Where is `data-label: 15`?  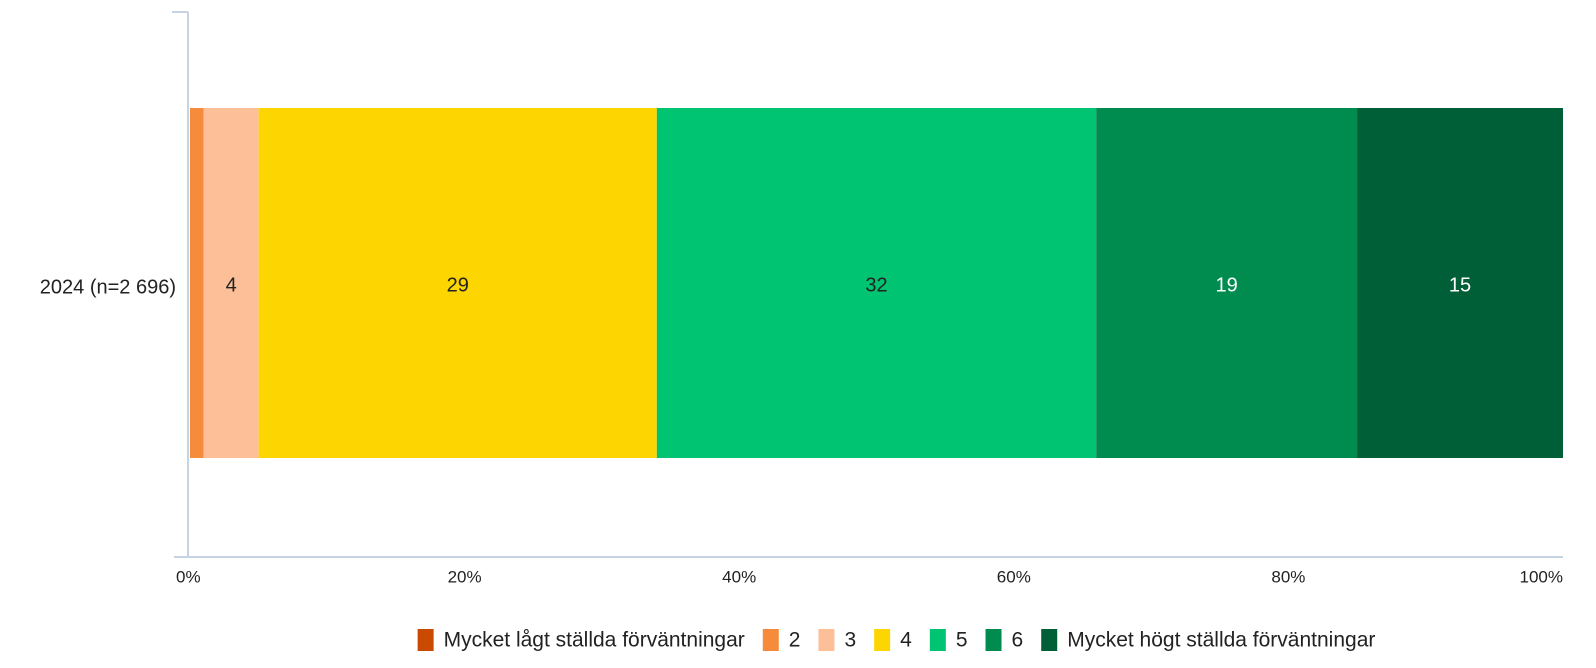 data-label: 15 is located at coordinates (1460, 285).